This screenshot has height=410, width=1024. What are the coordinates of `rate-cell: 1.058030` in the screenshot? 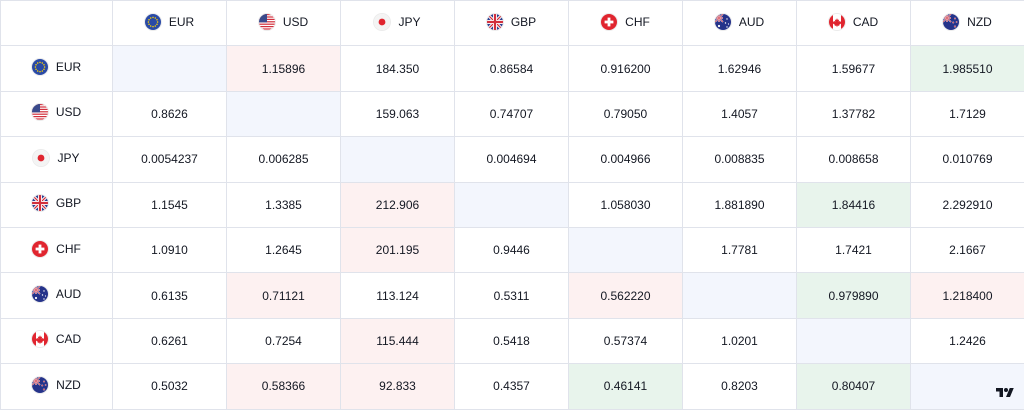 It's located at (626, 204).